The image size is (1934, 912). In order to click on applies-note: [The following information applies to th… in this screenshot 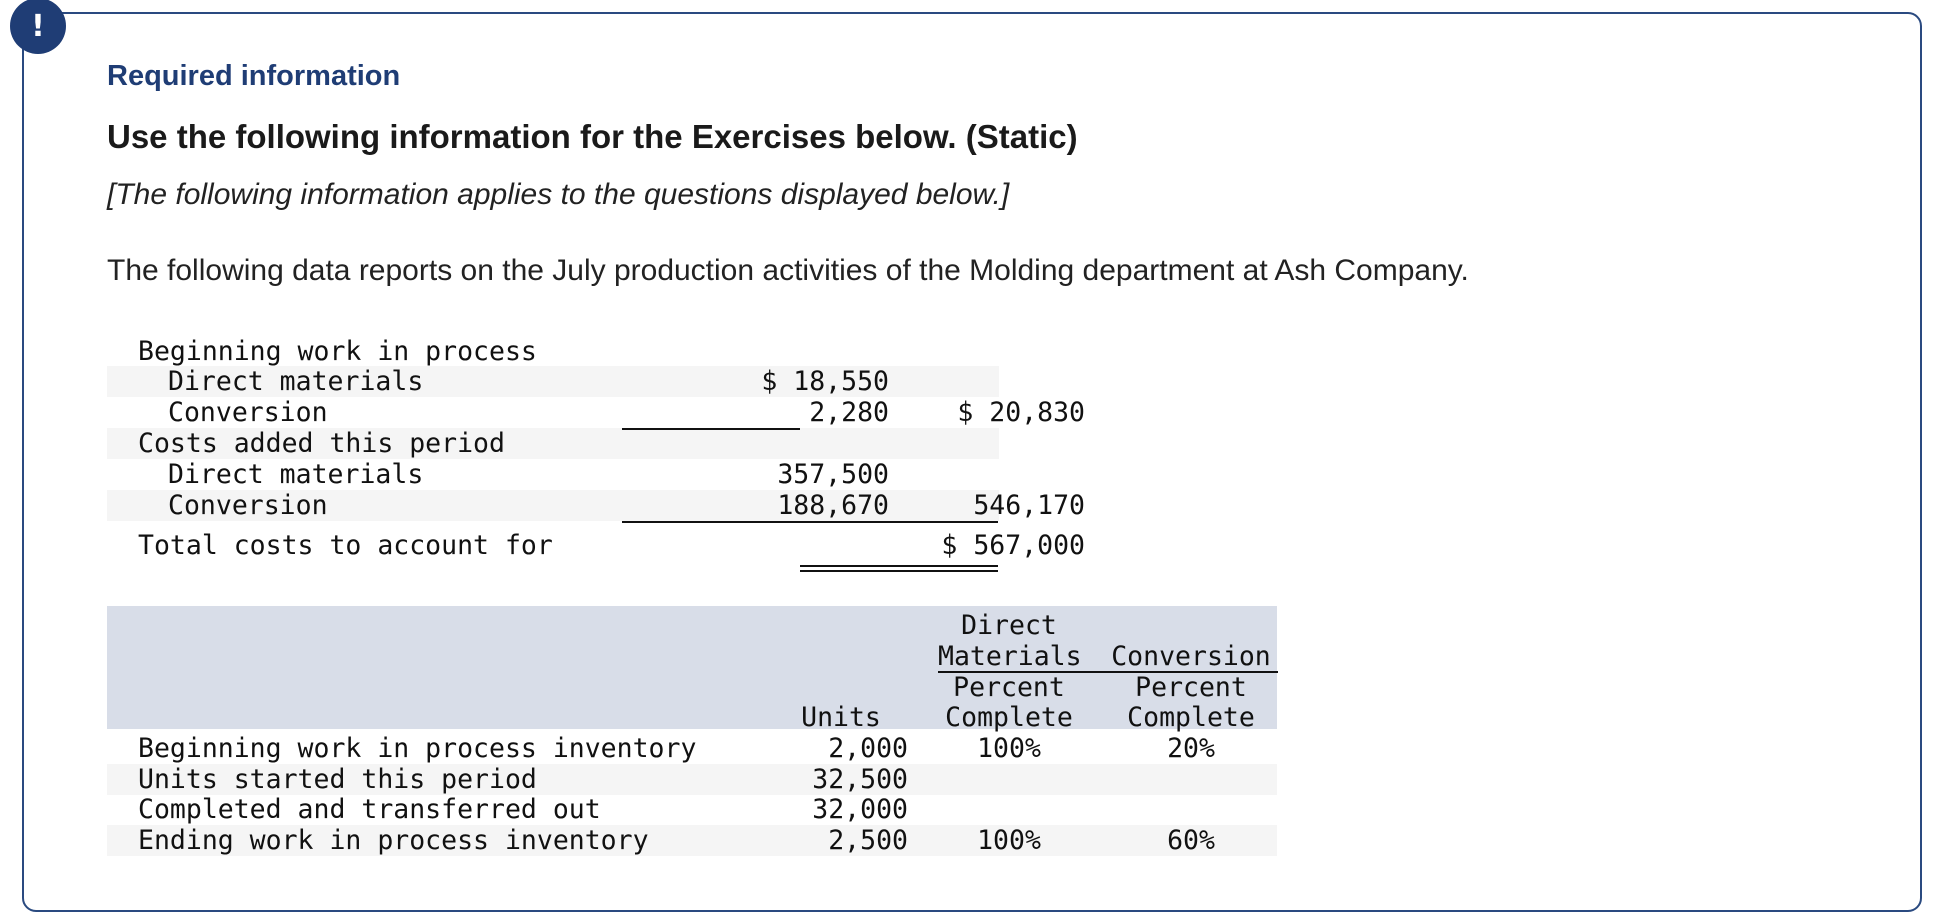, I will do `click(558, 194)`.